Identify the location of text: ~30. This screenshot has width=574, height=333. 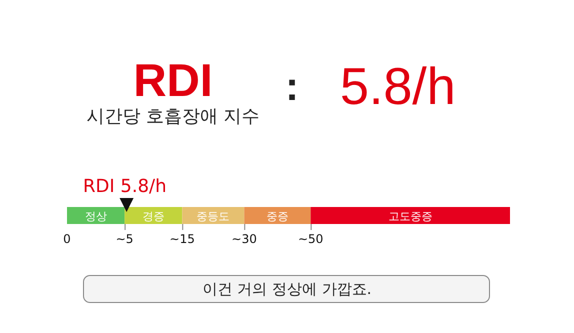
(244, 239).